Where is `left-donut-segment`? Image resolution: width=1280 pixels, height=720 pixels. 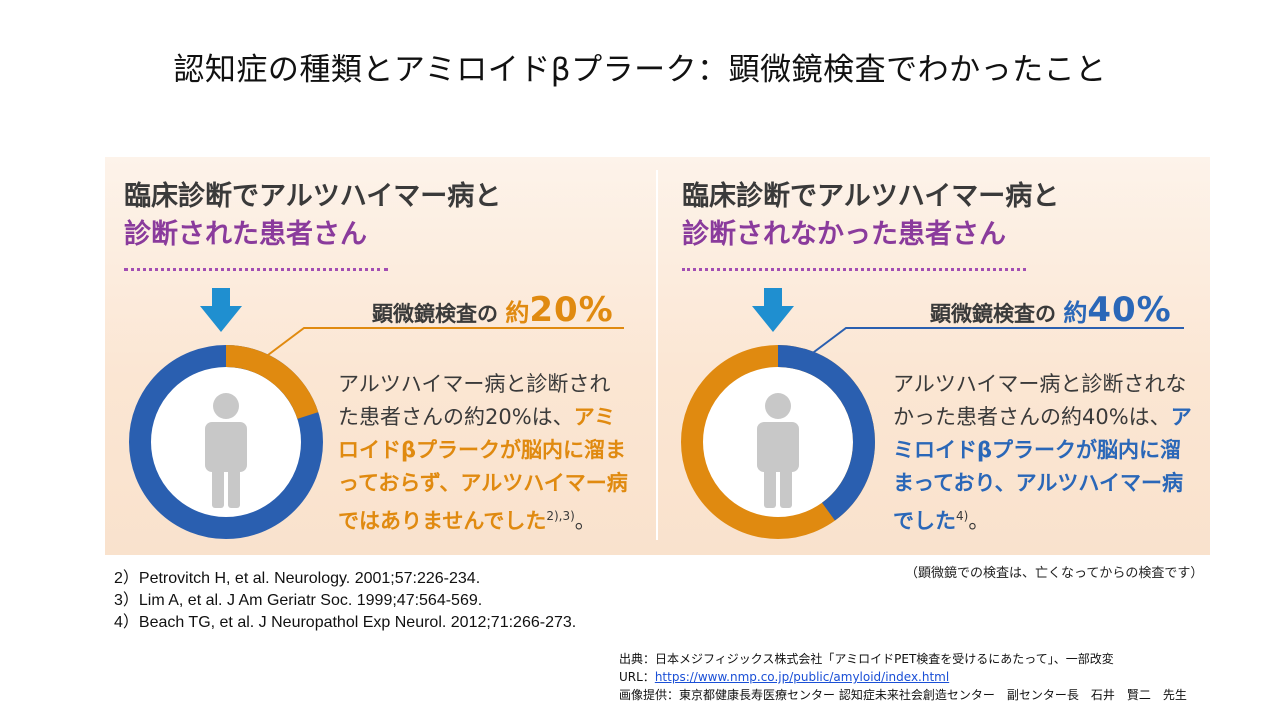
left-donut-segment is located at coordinates (226, 442).